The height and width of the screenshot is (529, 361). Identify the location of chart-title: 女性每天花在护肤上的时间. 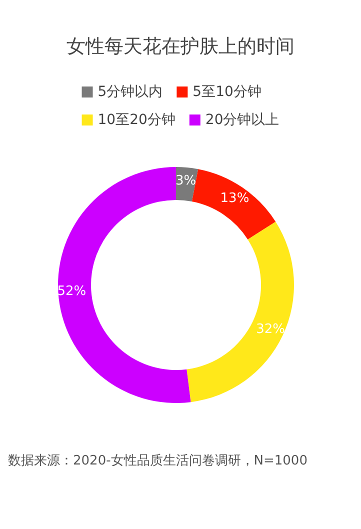
(180, 47).